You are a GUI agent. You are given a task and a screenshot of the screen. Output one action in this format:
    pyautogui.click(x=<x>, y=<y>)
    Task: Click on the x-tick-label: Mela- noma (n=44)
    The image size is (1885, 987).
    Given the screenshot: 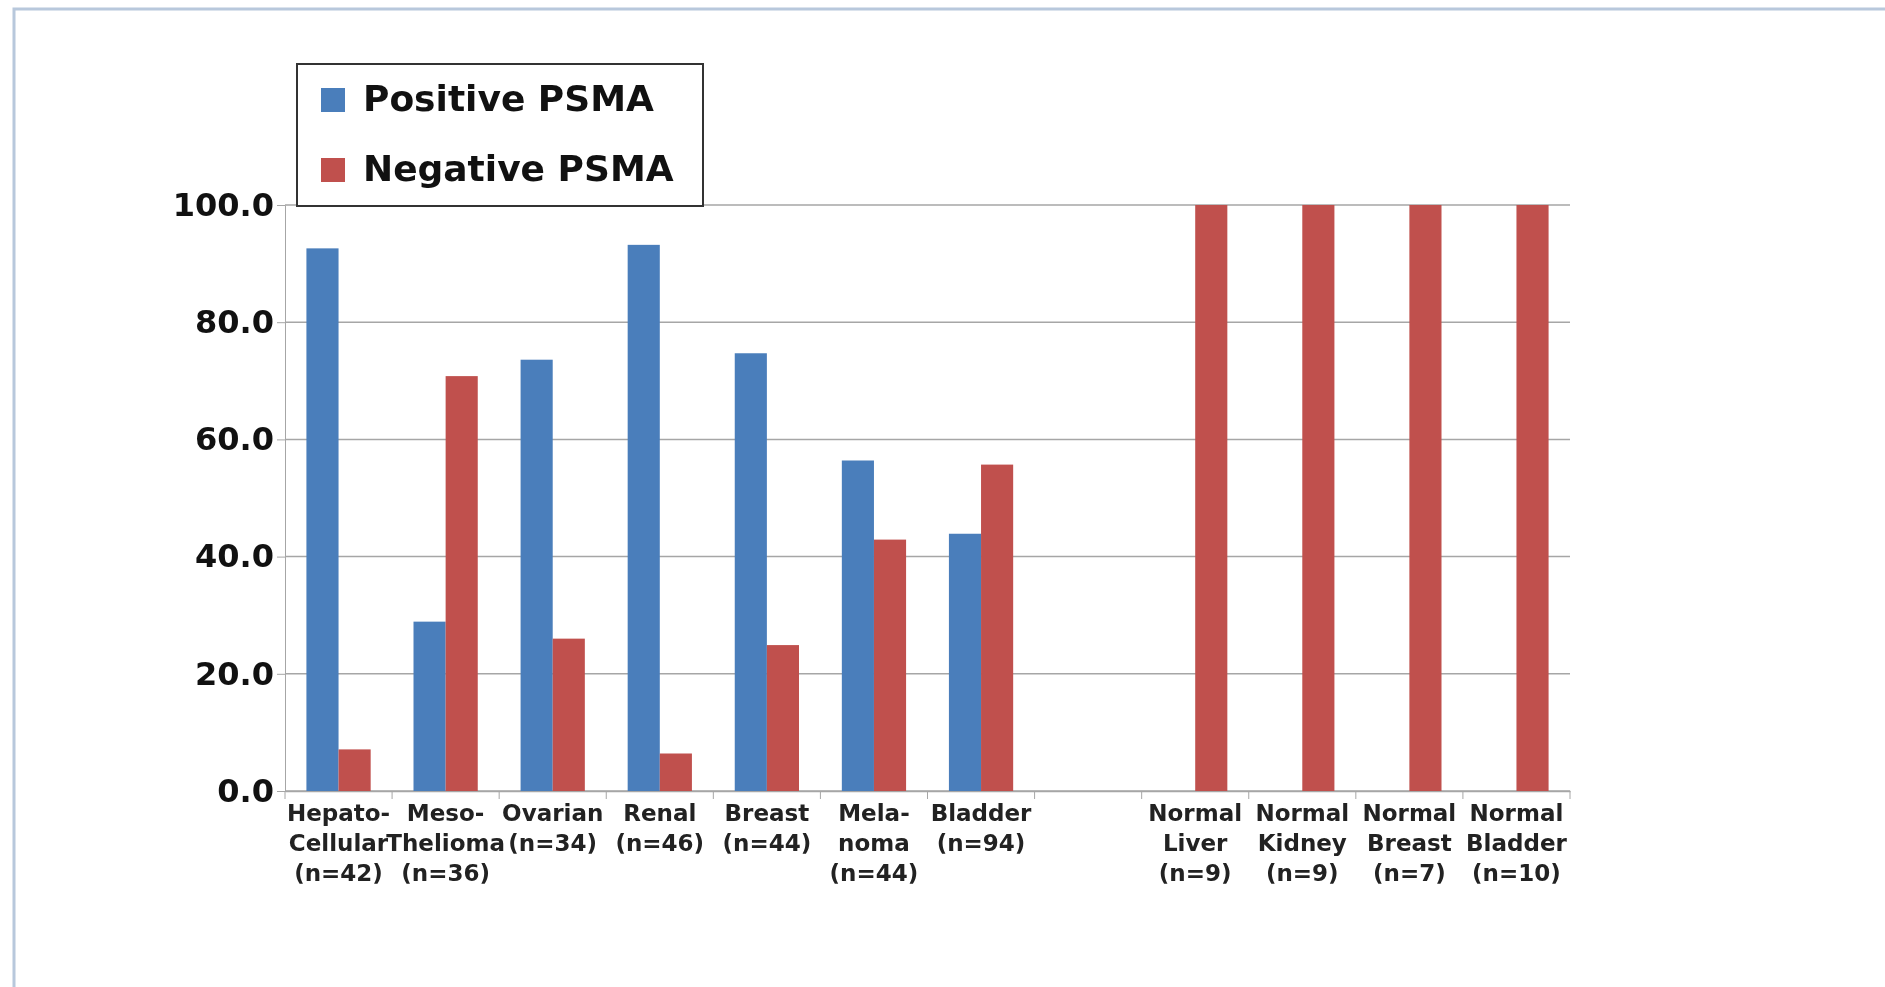 What is the action you would take?
    pyautogui.click(x=874, y=843)
    